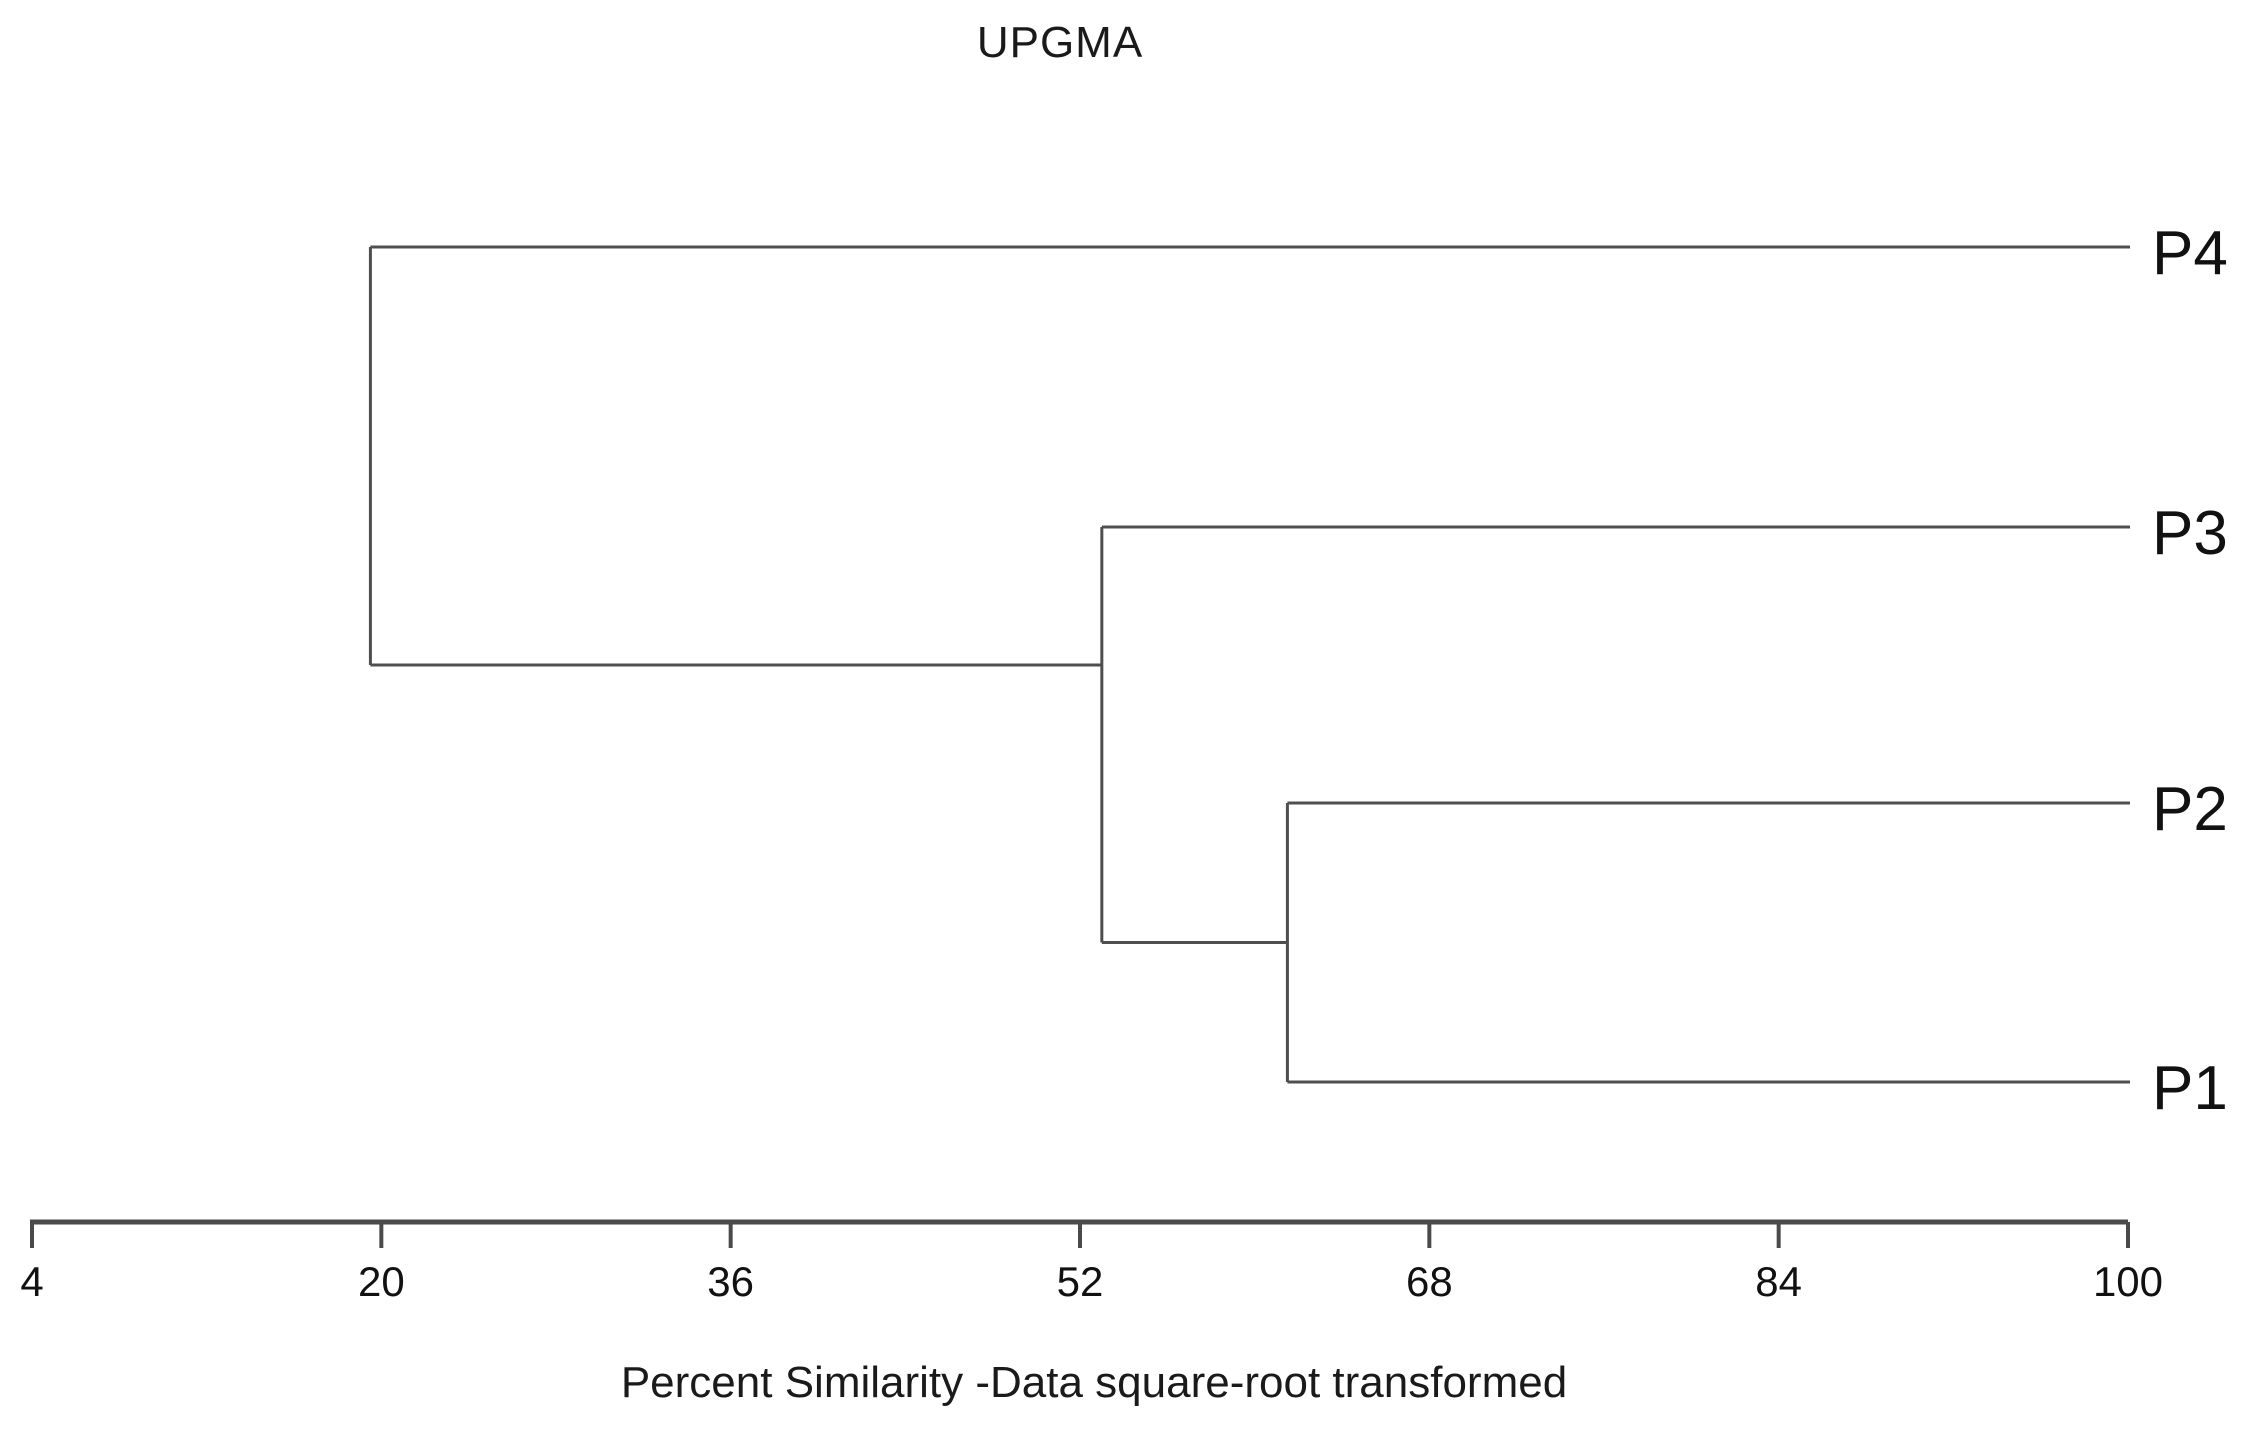 The height and width of the screenshot is (1437, 2246). What do you see at coordinates (31, 1281) in the screenshot?
I see `tick-label-4: 4` at bounding box center [31, 1281].